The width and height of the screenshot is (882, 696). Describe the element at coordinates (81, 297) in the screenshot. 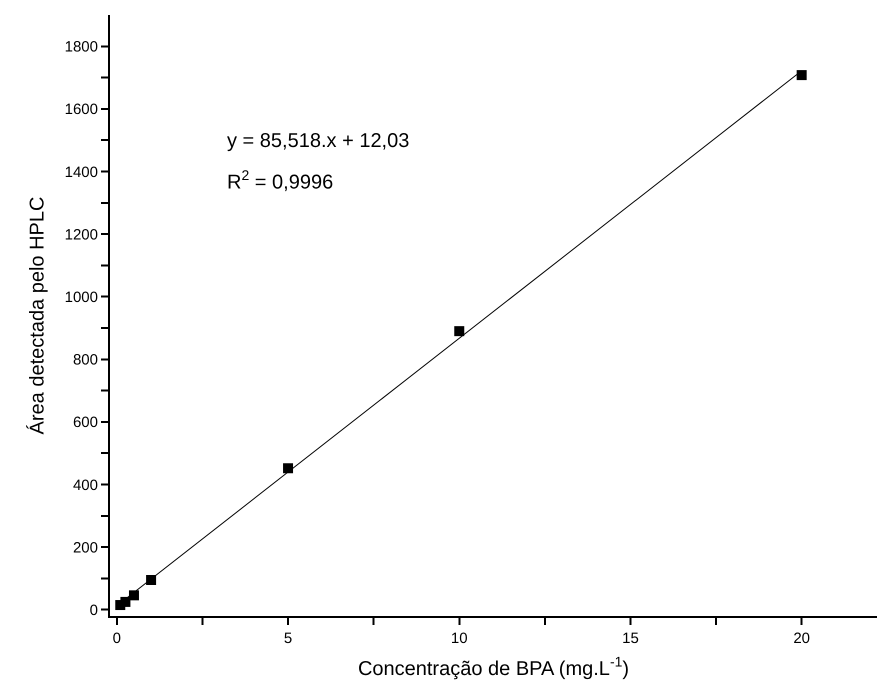

I see `y-tick-label: 1000` at that location.